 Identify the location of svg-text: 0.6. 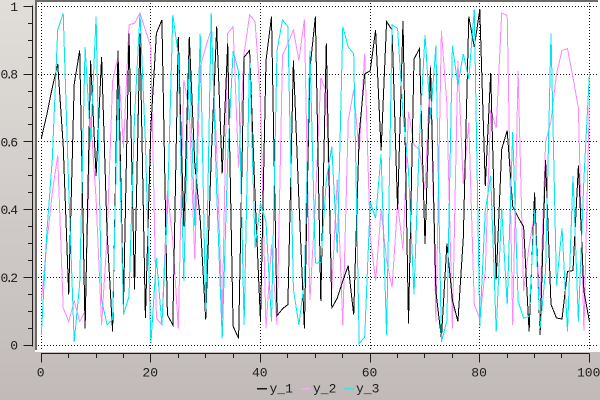
(10, 142).